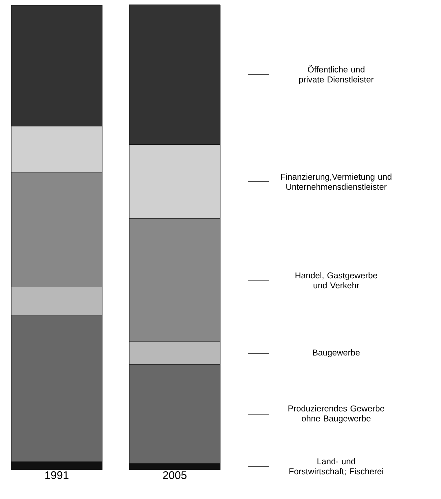 The image size is (441, 499). What do you see at coordinates (336, 75) in the screenshot?
I see `text: Öffentliche und private Dienstleister` at bounding box center [336, 75].